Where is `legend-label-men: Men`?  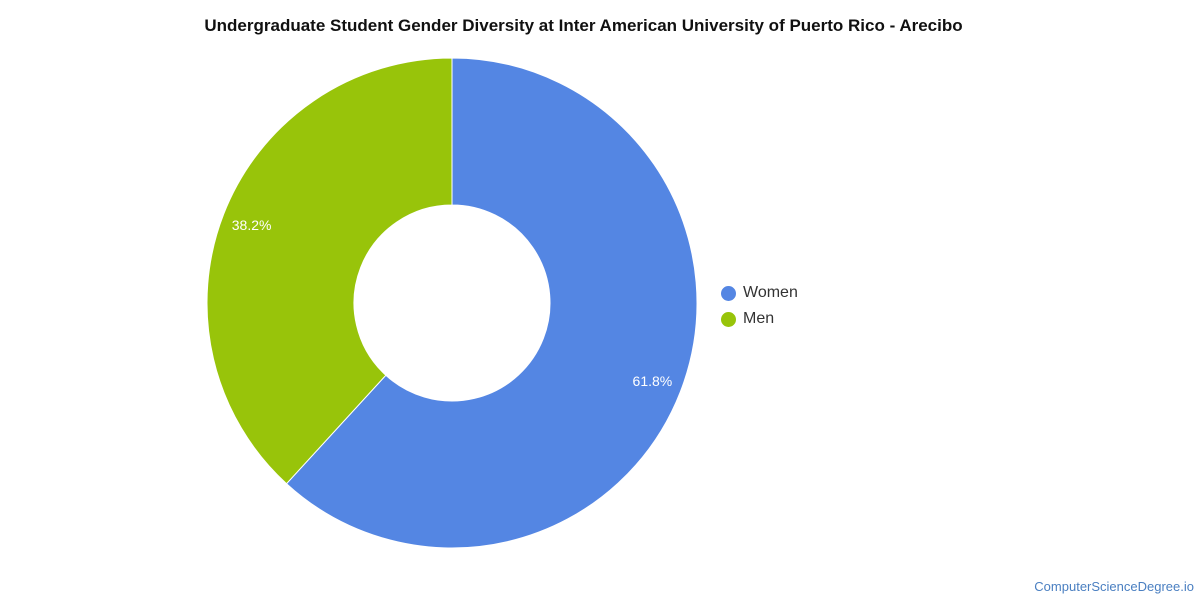
legend-label-men: Men is located at coordinates (759, 318).